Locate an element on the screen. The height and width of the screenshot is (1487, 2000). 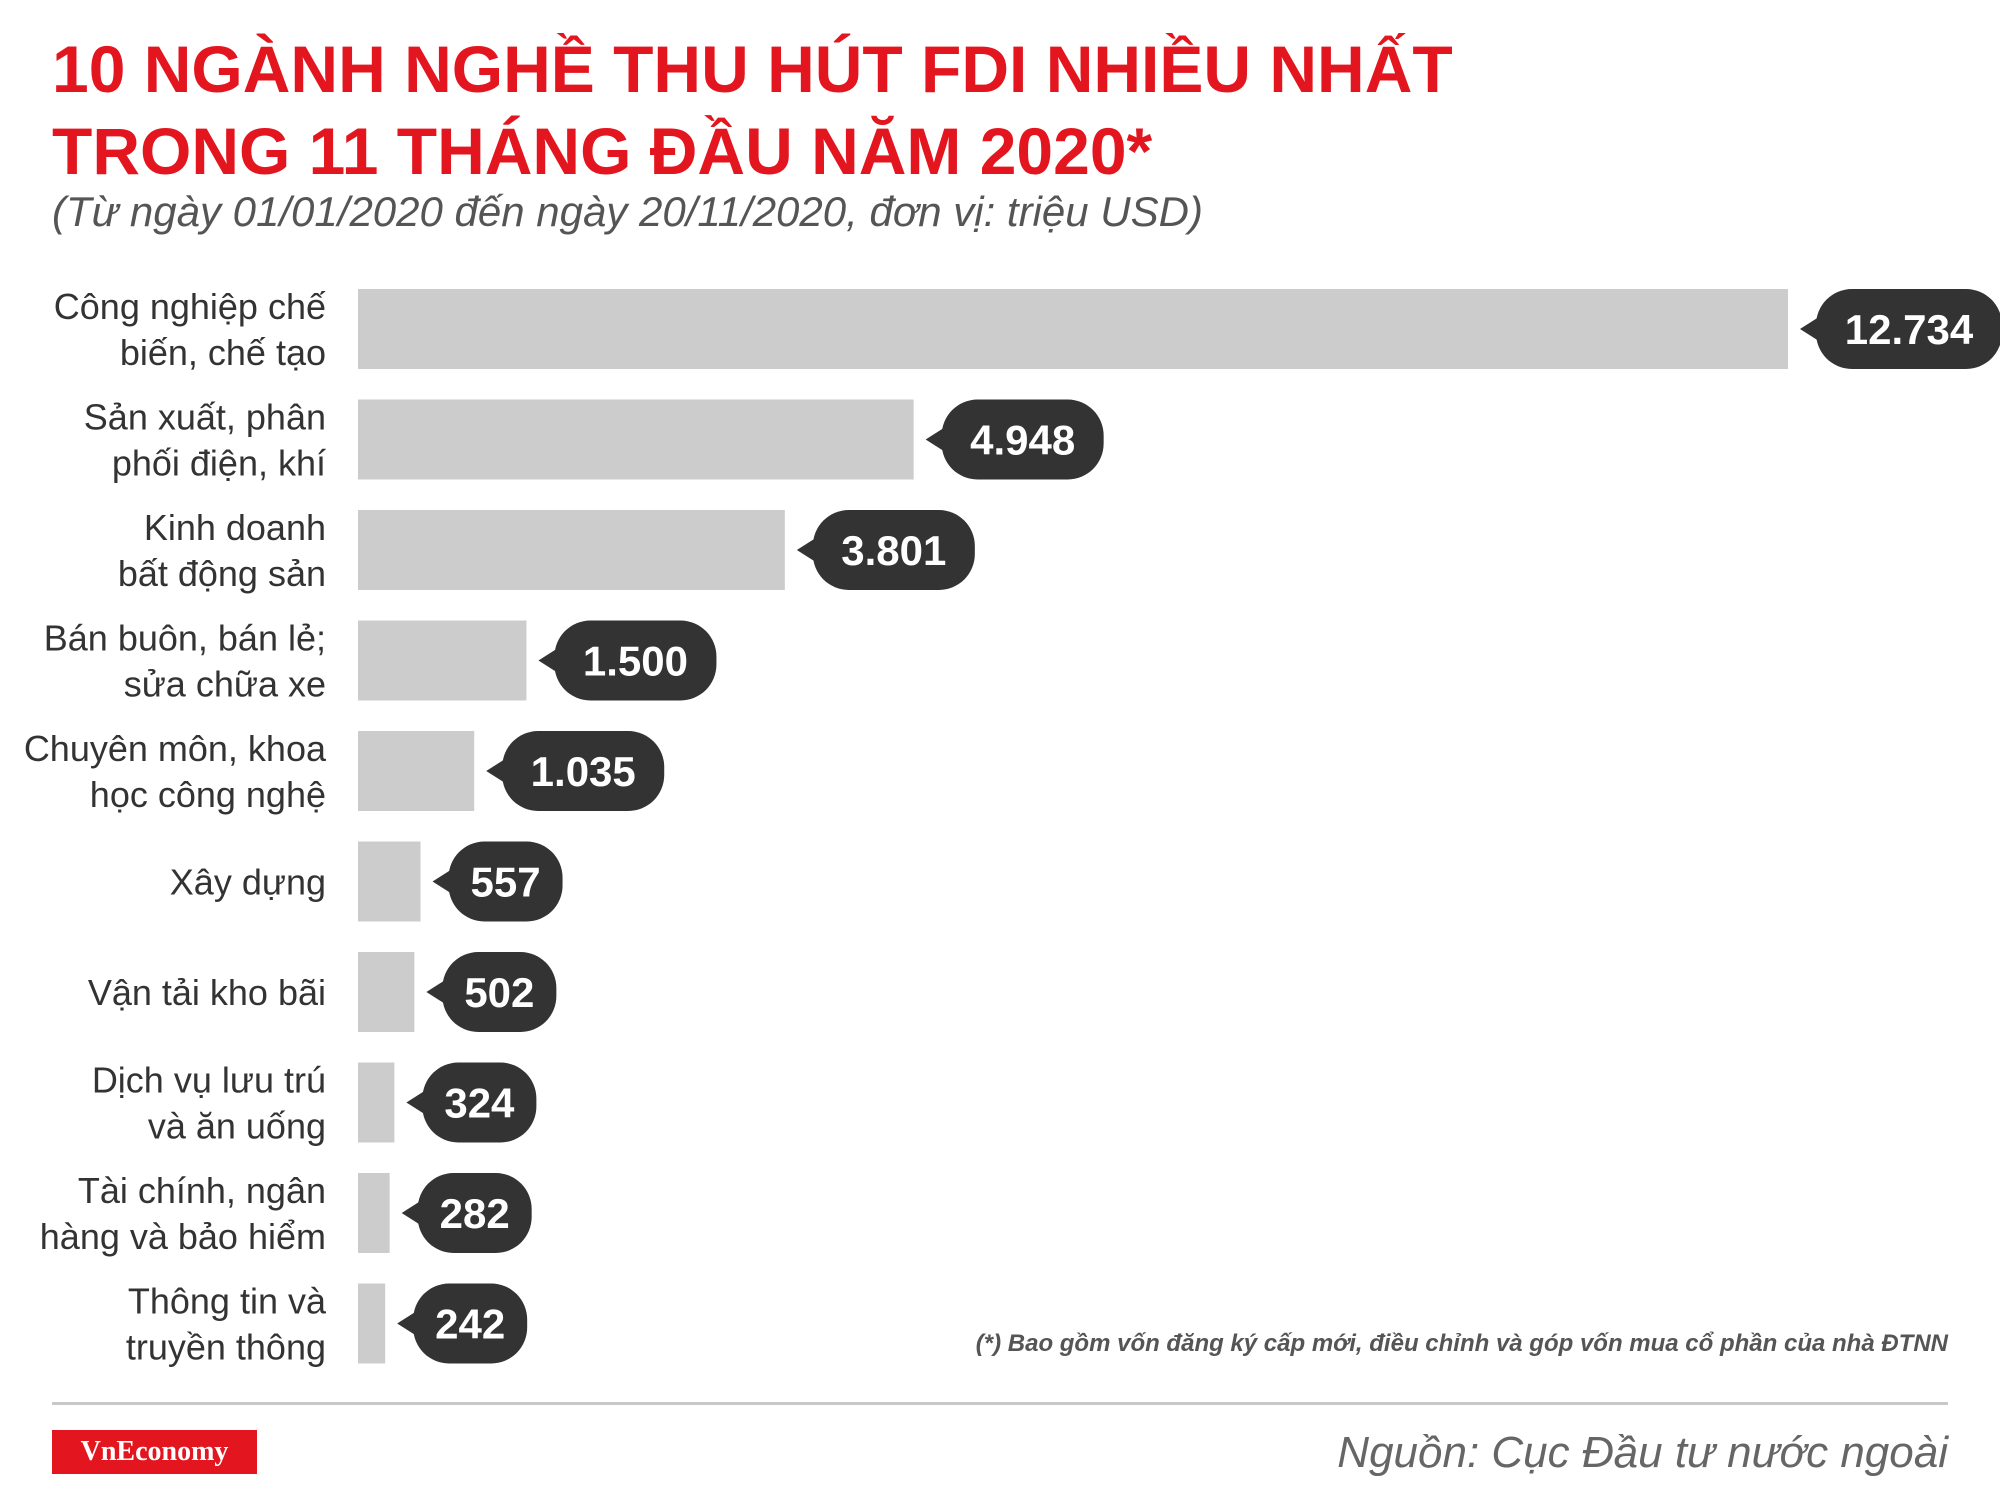
category-label-3-1: sửa chữa xe is located at coordinates (225, 684).